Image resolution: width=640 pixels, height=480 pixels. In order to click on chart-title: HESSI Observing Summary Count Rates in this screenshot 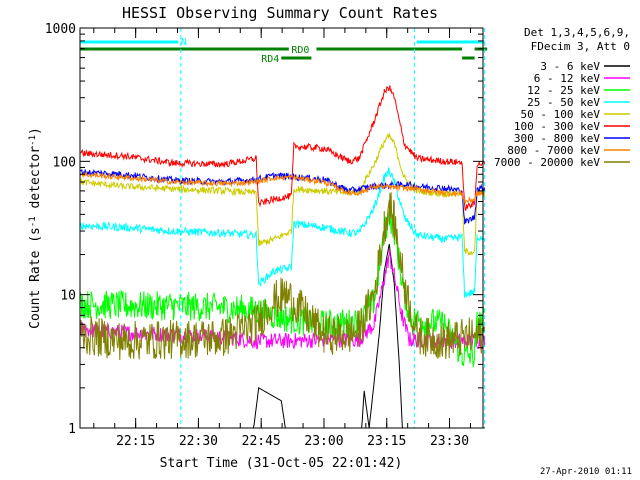, I will do `click(280, 13)`.